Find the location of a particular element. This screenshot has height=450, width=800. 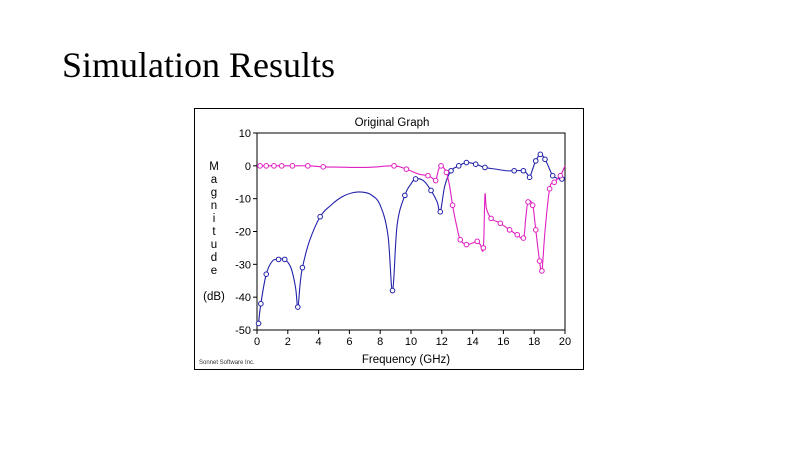

slide-title: Simulation Results is located at coordinates (199, 65).